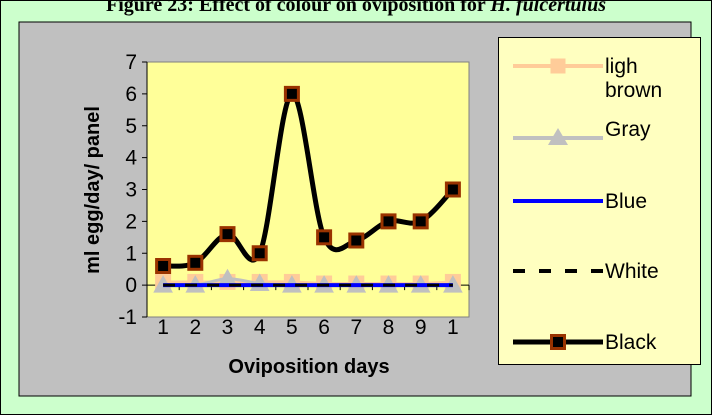  Describe the element at coordinates (131, 190) in the screenshot. I see `y-tick-label: 3` at that location.